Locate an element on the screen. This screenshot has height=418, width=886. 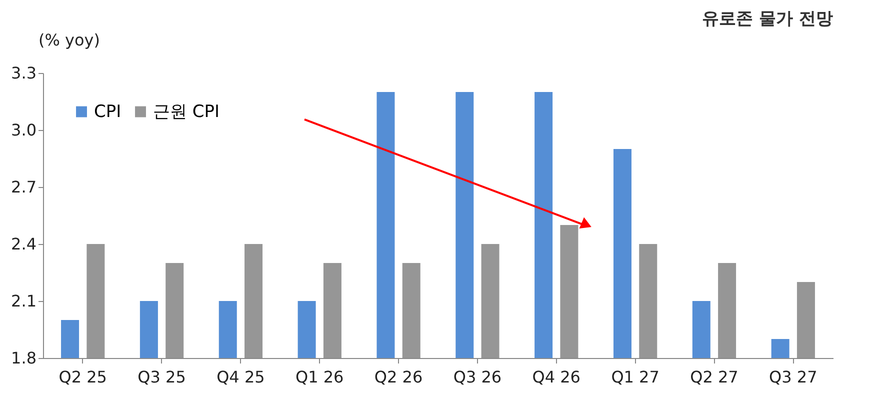
x-tick-label: Q1 26 is located at coordinates (320, 377).